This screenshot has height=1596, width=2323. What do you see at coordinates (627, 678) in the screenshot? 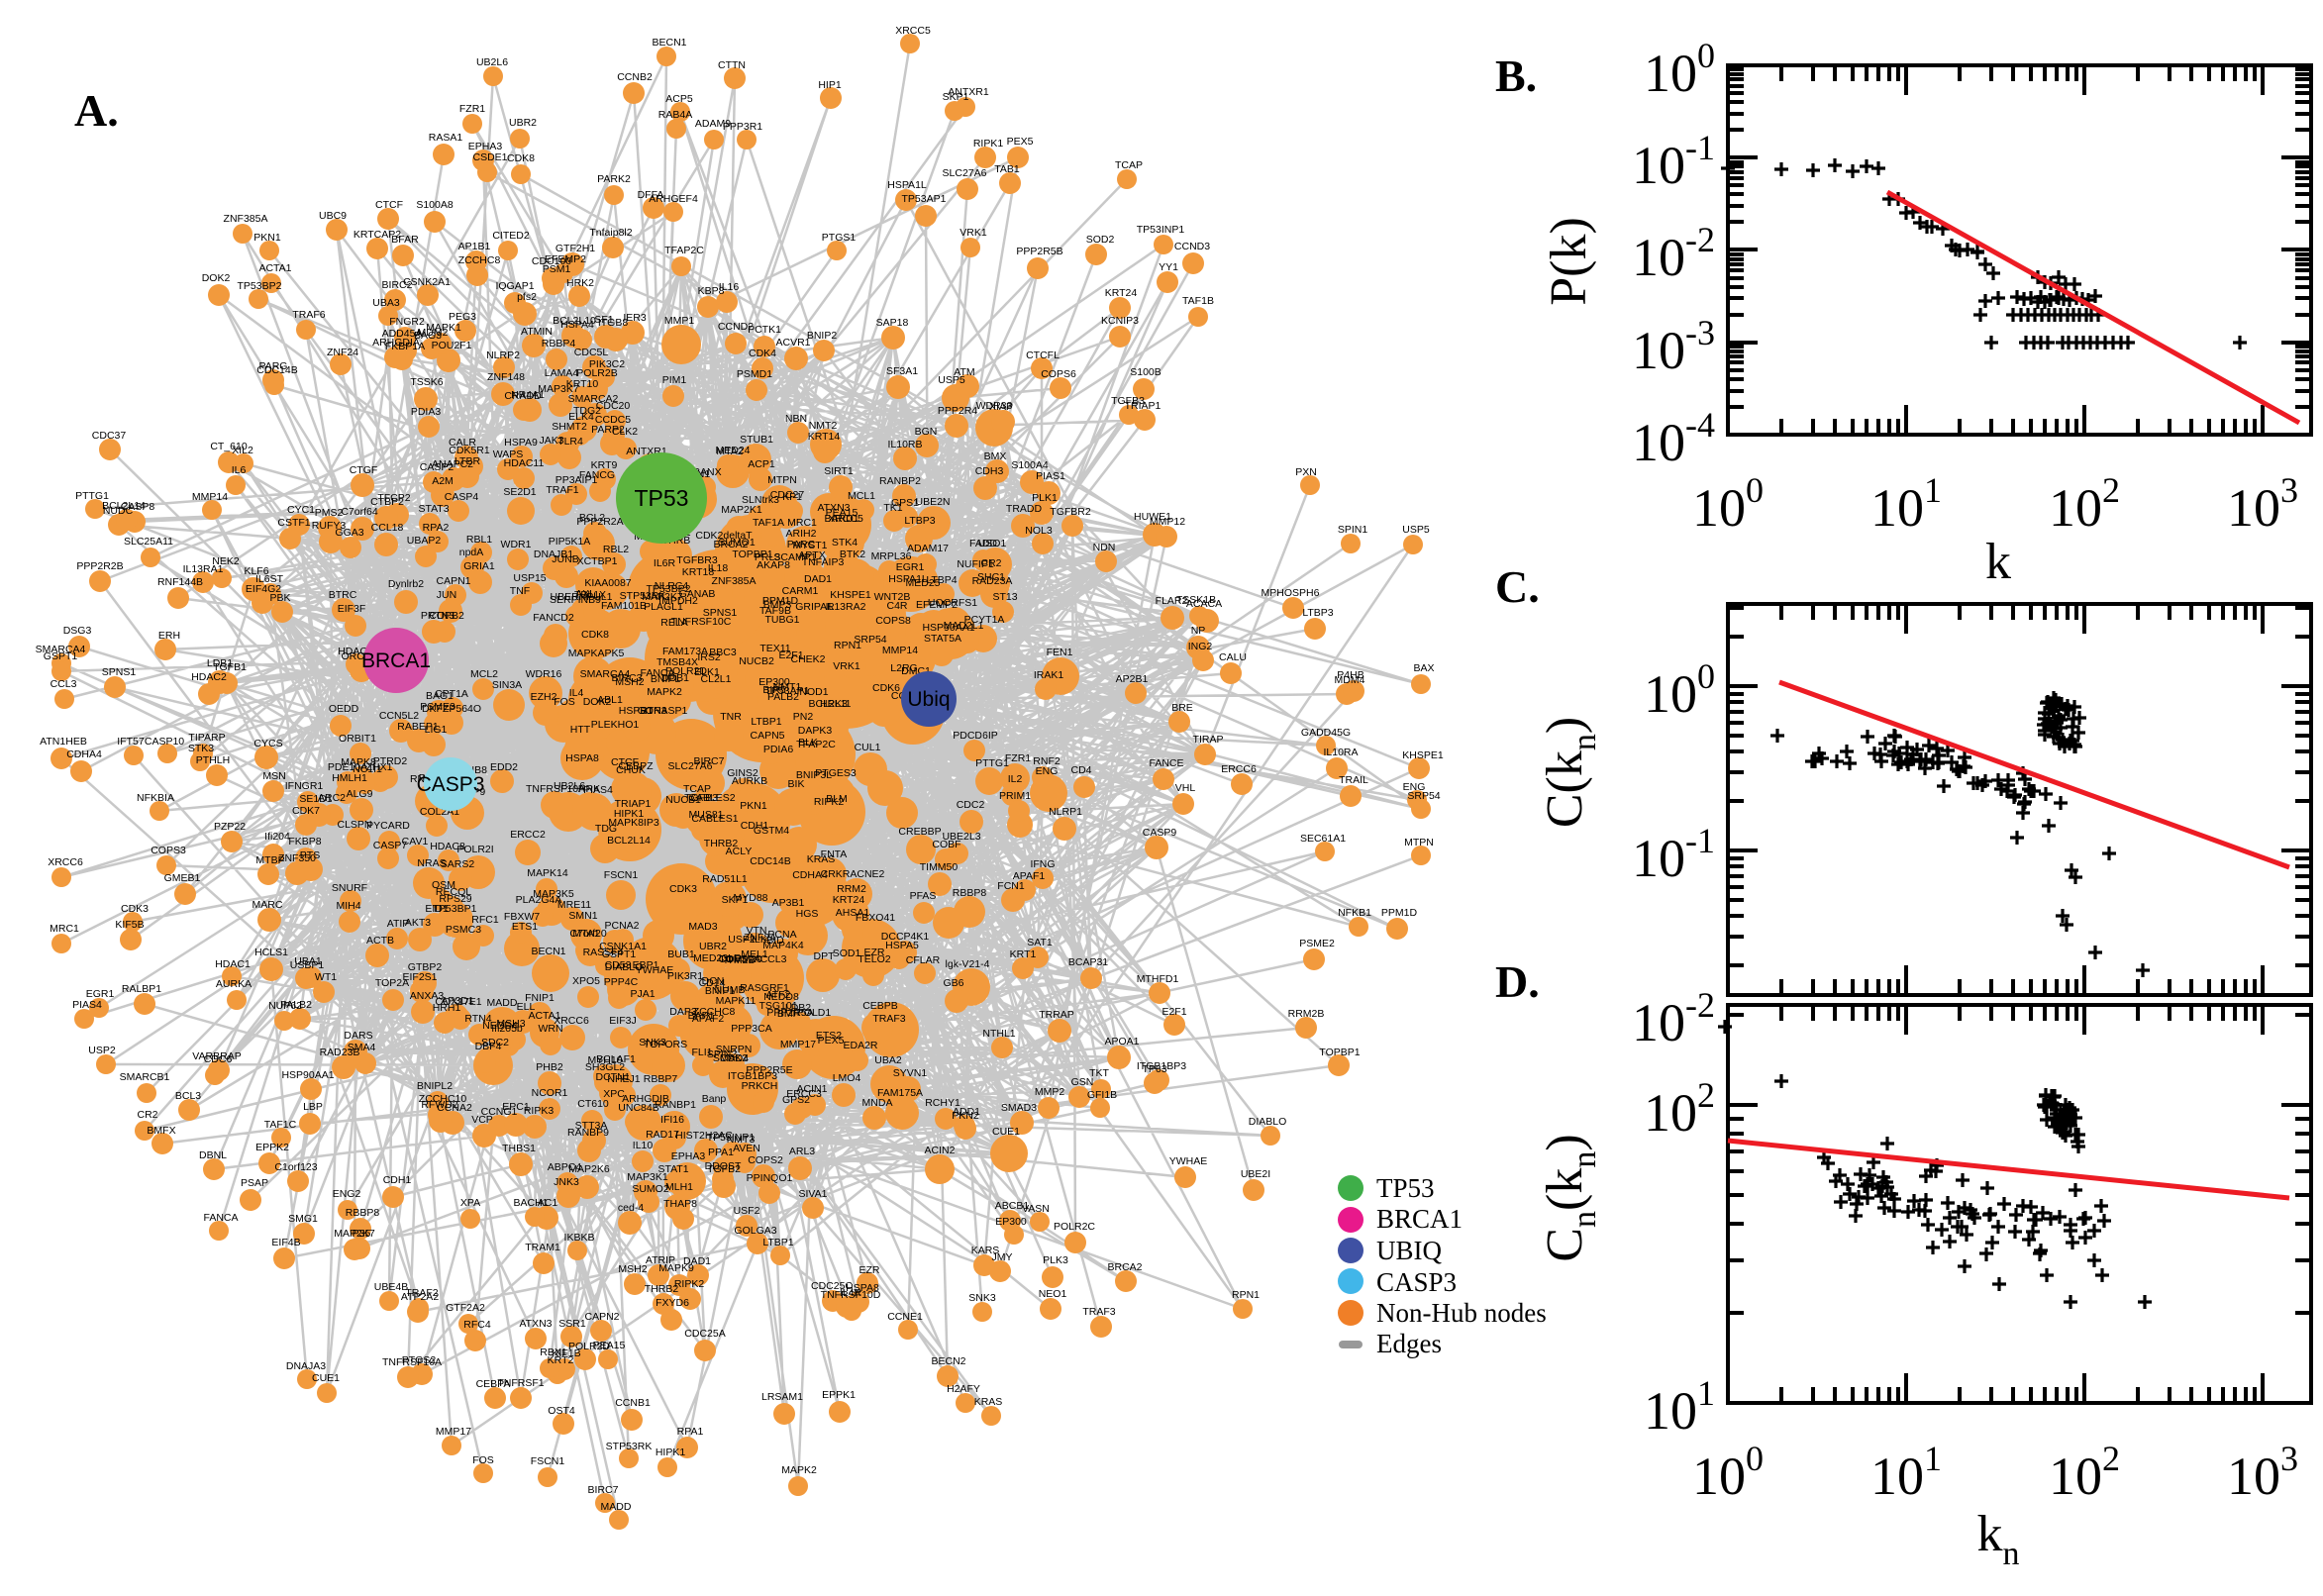
I see `svg-text: BIRC3` at bounding box center [627, 678].